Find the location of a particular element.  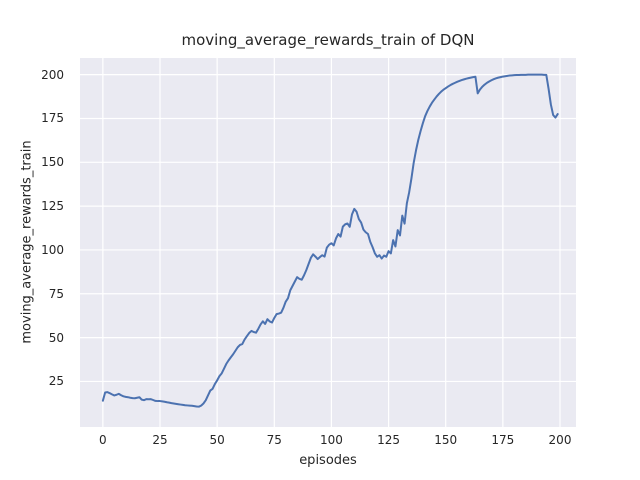

y-tick-label-75: 75 is located at coordinates (56, 293).